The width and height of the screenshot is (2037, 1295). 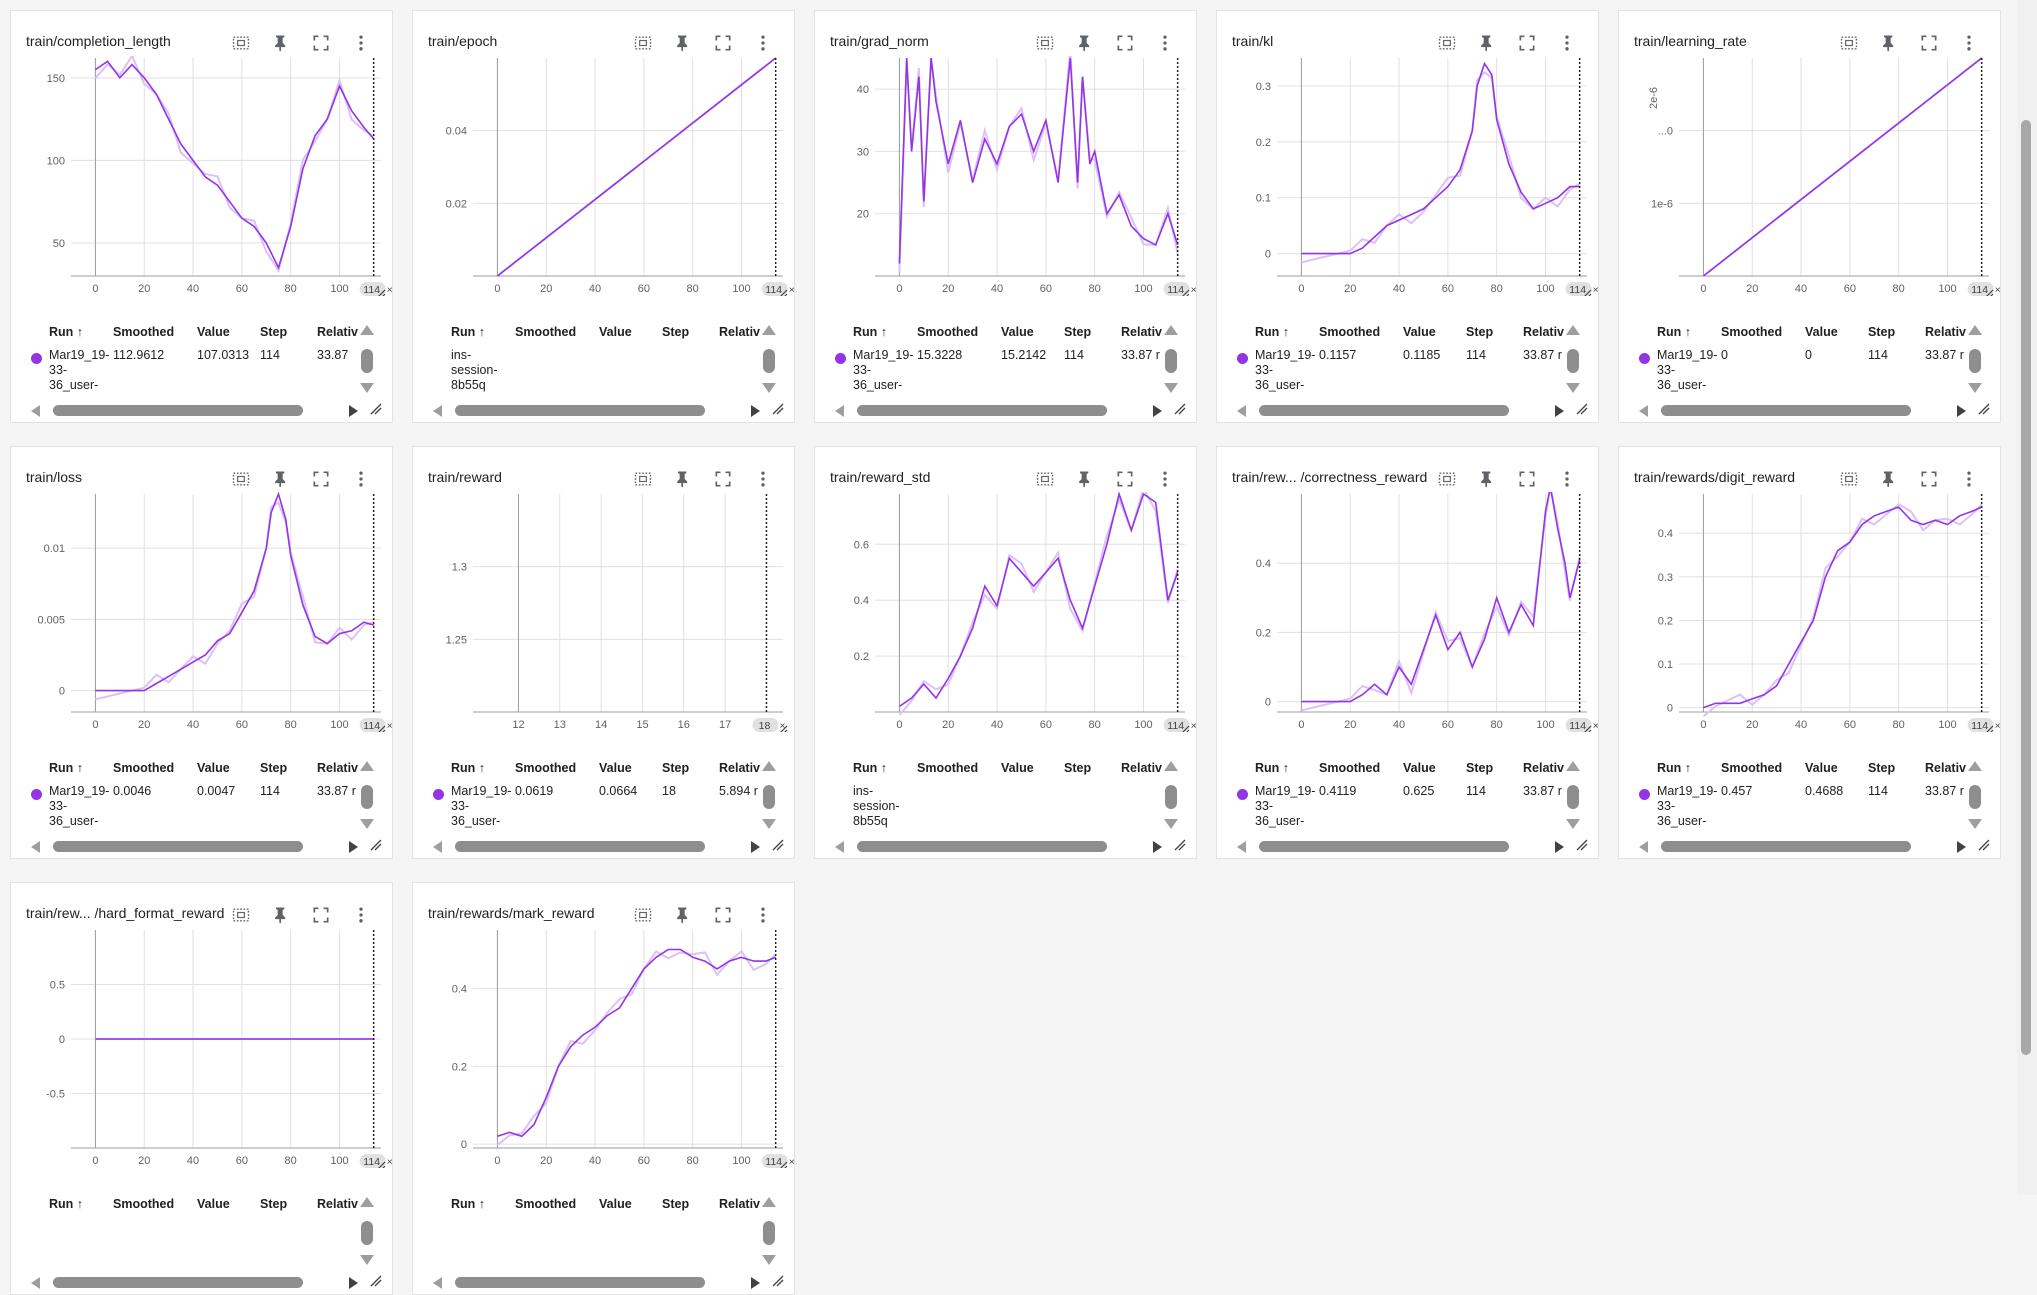 What do you see at coordinates (1809, 176) in the screenshot?
I see `chart-plot: 0 20 40 60 80 100 1e-6 ...0 2e-6 114 ×` at bounding box center [1809, 176].